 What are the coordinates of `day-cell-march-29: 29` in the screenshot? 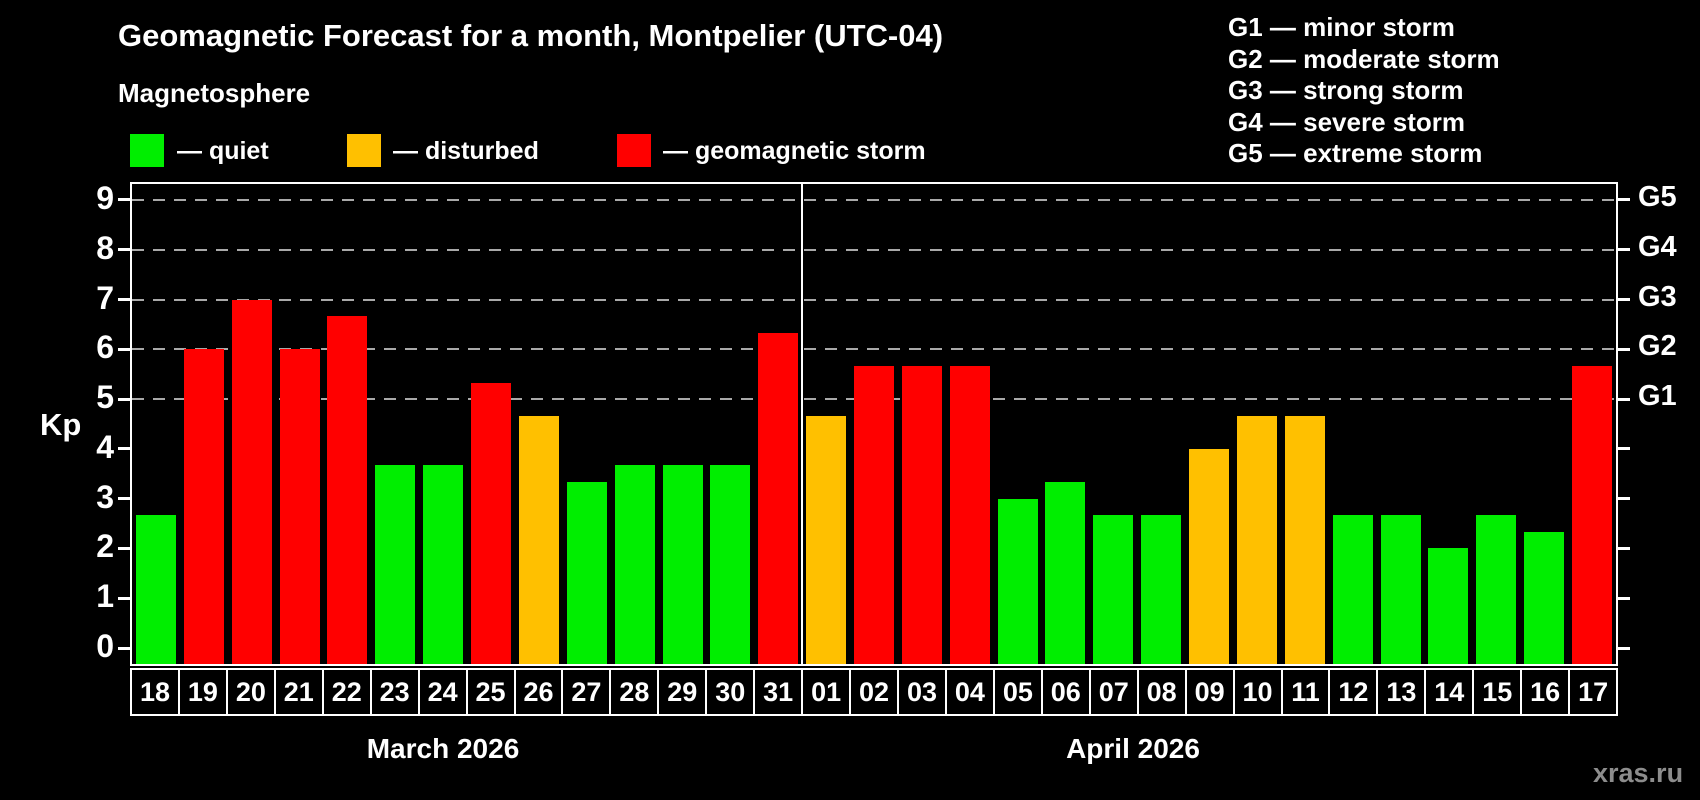 It's located at (682, 692).